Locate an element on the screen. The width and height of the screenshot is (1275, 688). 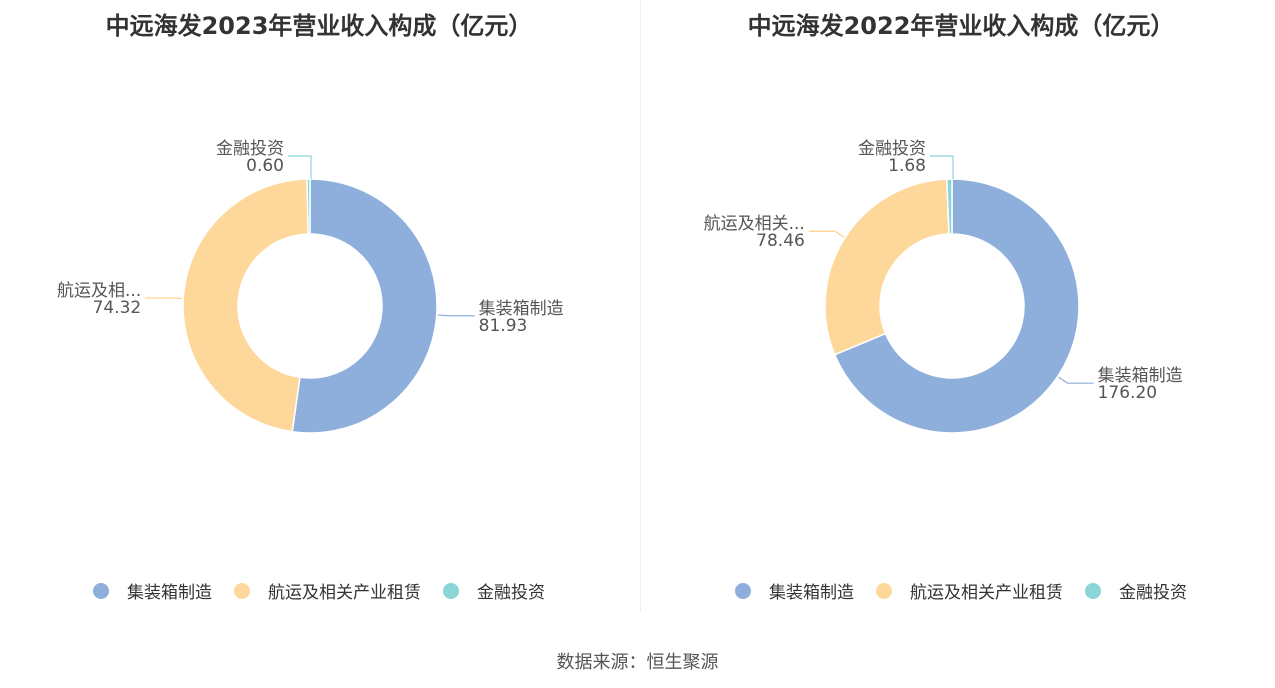
value-label: 176.20 is located at coordinates (1127, 393).